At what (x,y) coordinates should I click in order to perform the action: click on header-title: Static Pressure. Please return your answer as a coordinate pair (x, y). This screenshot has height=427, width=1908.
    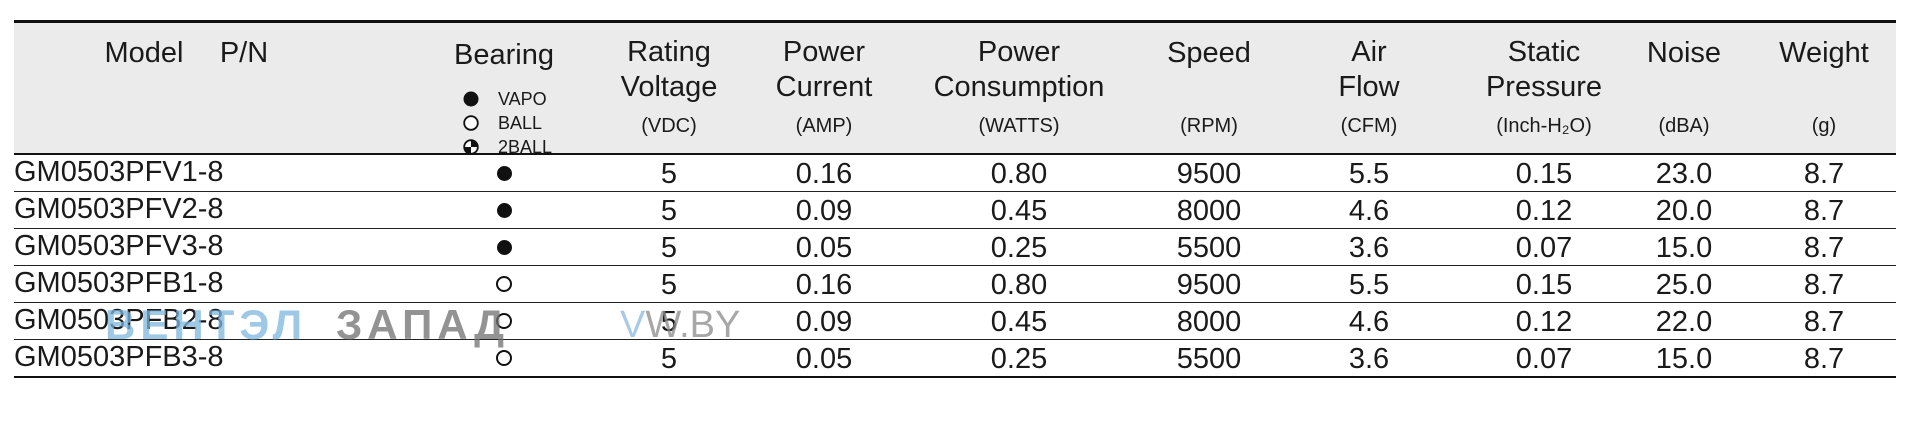
    Looking at the image, I should click on (1544, 69).